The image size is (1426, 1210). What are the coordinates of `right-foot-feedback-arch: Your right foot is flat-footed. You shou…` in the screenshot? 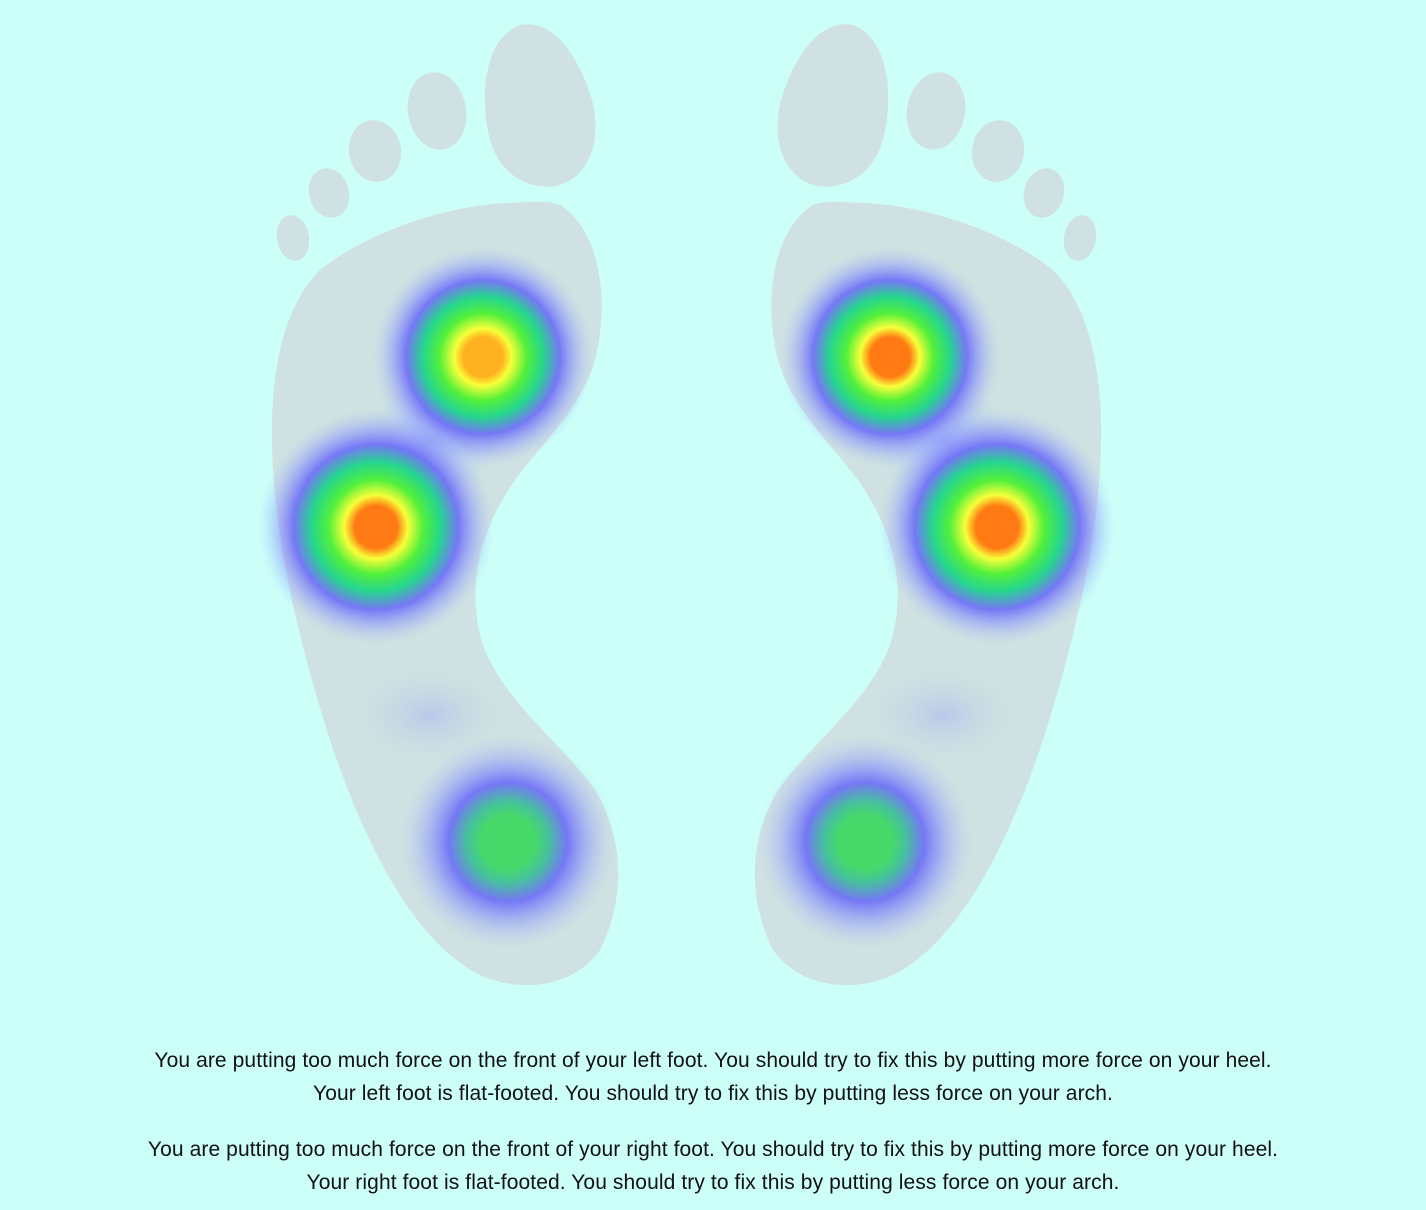 It's located at (713, 1182).